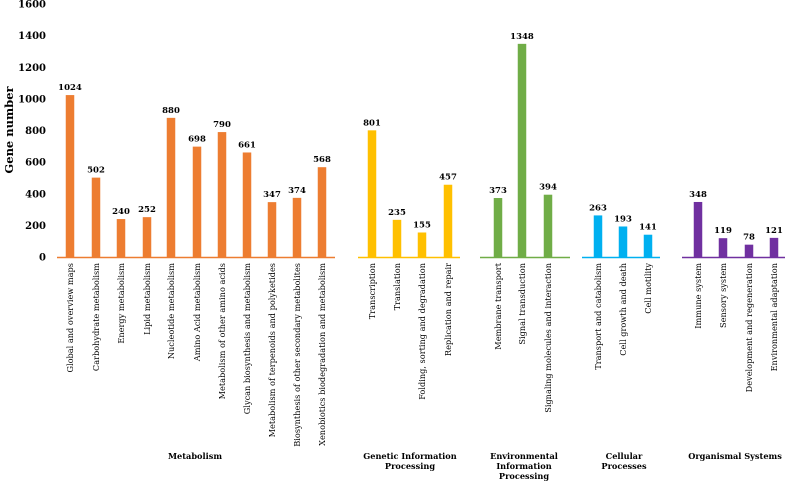 The width and height of the screenshot is (787, 482). I want to click on category-tick-label: Cell growth and death, so click(623, 308).